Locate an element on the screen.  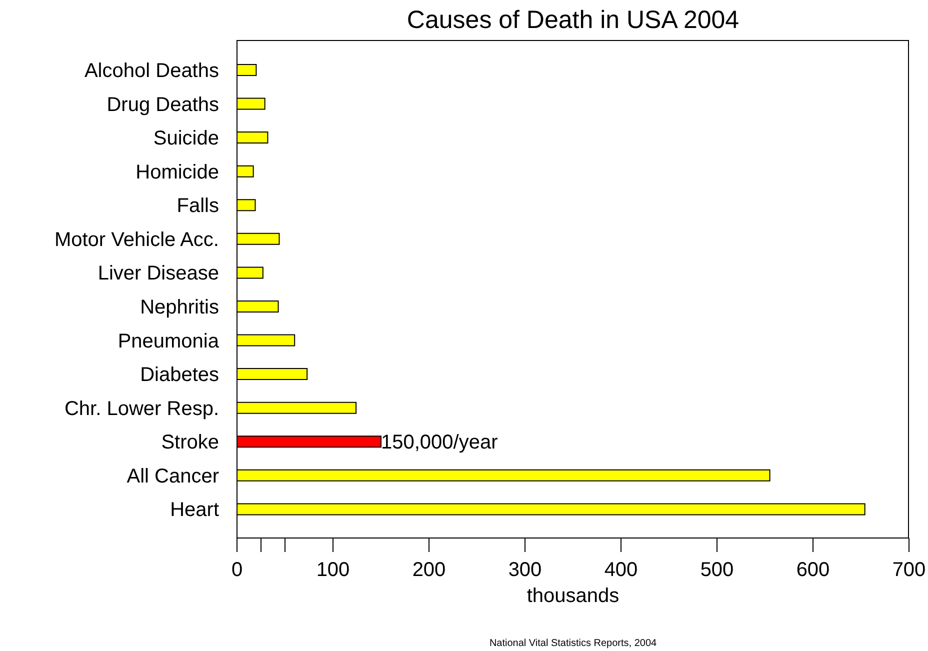
x-tick-label: 600 is located at coordinates (813, 570).